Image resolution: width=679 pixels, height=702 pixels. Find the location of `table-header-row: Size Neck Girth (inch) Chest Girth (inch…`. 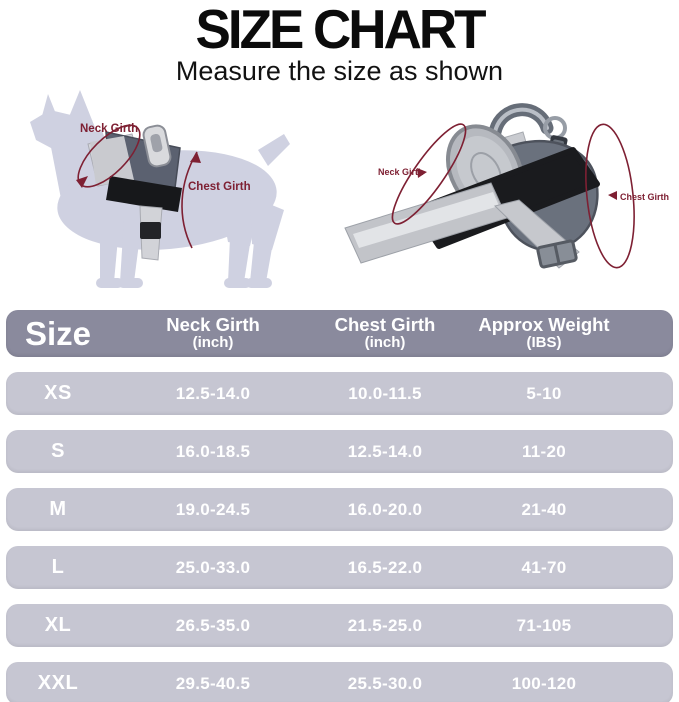

table-header-row: Size Neck Girth (inch) Chest Girth (inch… is located at coordinates (339, 333).